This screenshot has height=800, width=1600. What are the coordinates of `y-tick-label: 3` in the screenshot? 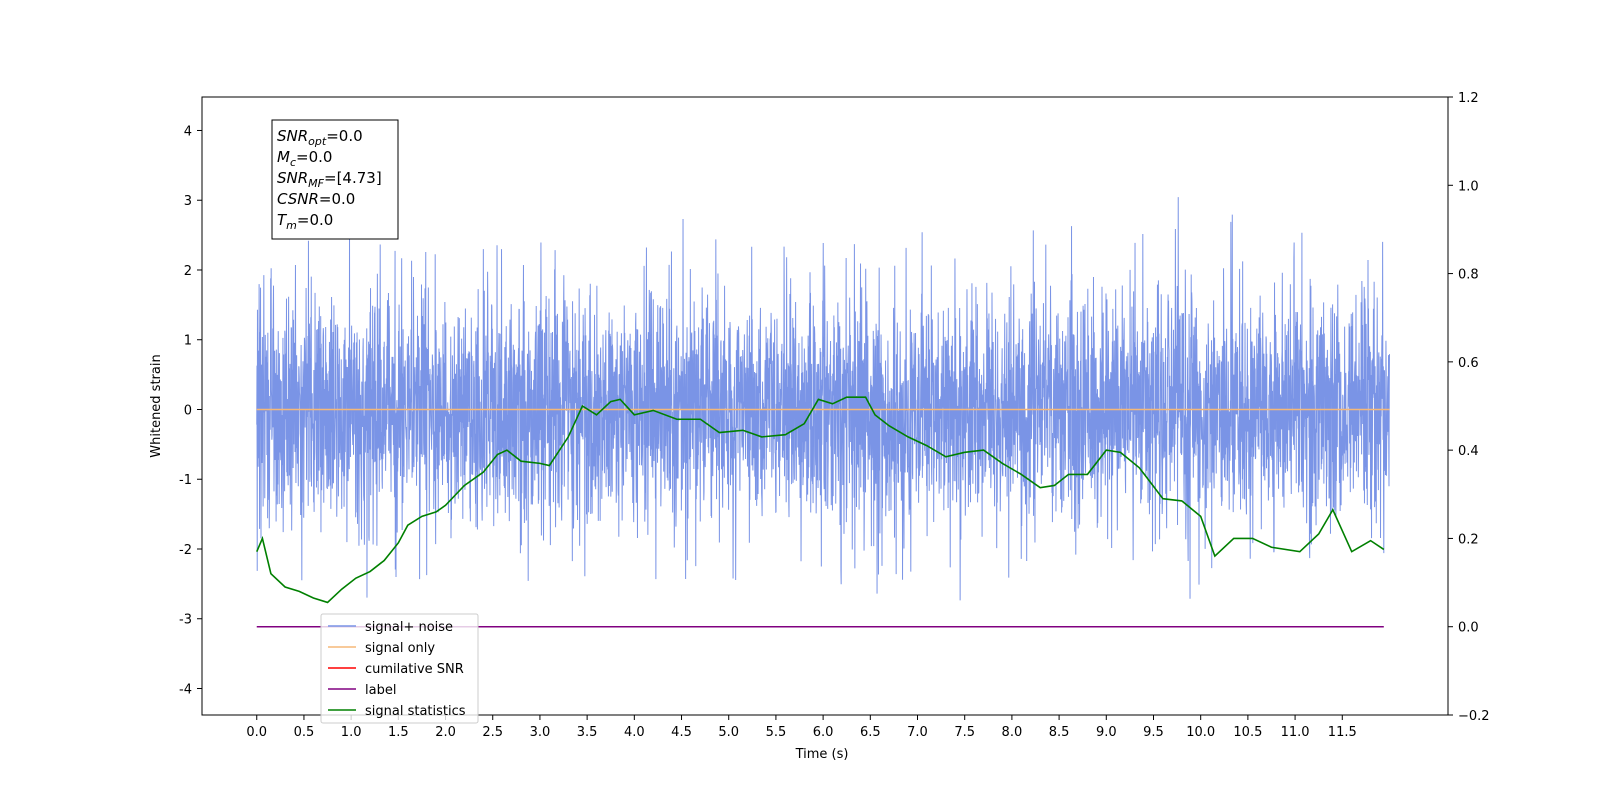 It's located at (188, 201).